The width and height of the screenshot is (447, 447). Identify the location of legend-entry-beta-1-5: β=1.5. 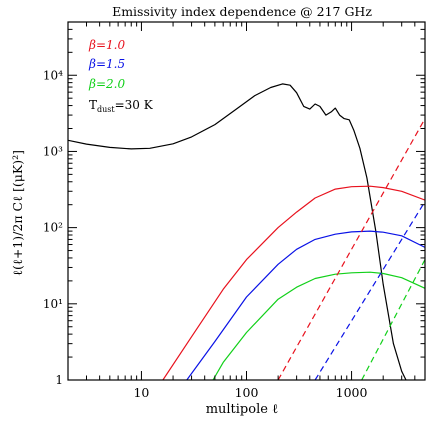
(106, 64).